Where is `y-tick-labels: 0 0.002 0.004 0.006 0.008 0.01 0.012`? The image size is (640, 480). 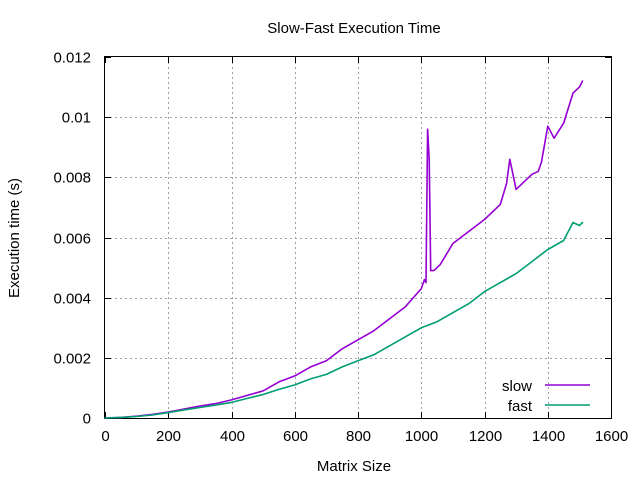 y-tick-labels: 0 0.002 0.004 0.006 0.008 0.01 0.012 is located at coordinates (72, 239).